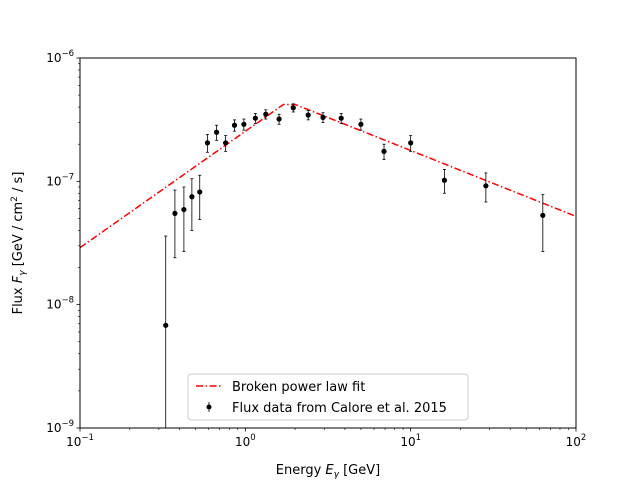 Image resolution: width=640 pixels, height=480 pixels. Describe the element at coordinates (19, 243) in the screenshot. I see `y-axis-label: Flux Fγ [GeV / cm2 / s]` at that location.